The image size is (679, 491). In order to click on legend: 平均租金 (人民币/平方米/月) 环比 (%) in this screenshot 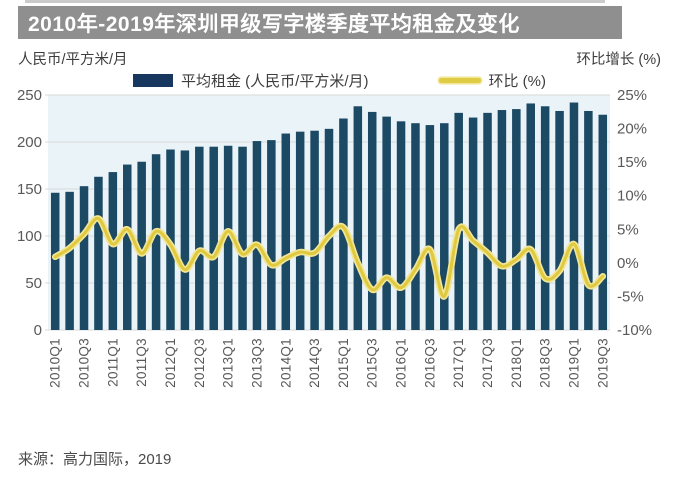, I will do `click(339, 80)`.